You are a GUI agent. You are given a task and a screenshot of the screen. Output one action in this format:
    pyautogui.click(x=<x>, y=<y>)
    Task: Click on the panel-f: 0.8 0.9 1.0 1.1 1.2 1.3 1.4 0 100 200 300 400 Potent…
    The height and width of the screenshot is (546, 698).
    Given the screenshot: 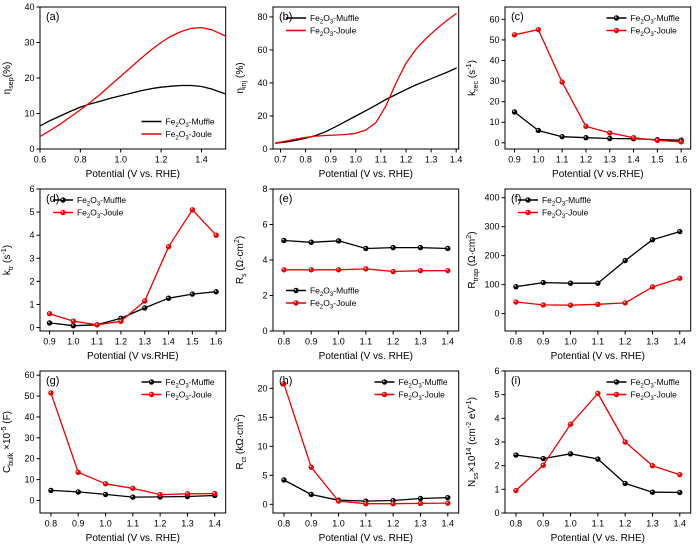 What is the action you would take?
    pyautogui.click(x=581, y=273)
    